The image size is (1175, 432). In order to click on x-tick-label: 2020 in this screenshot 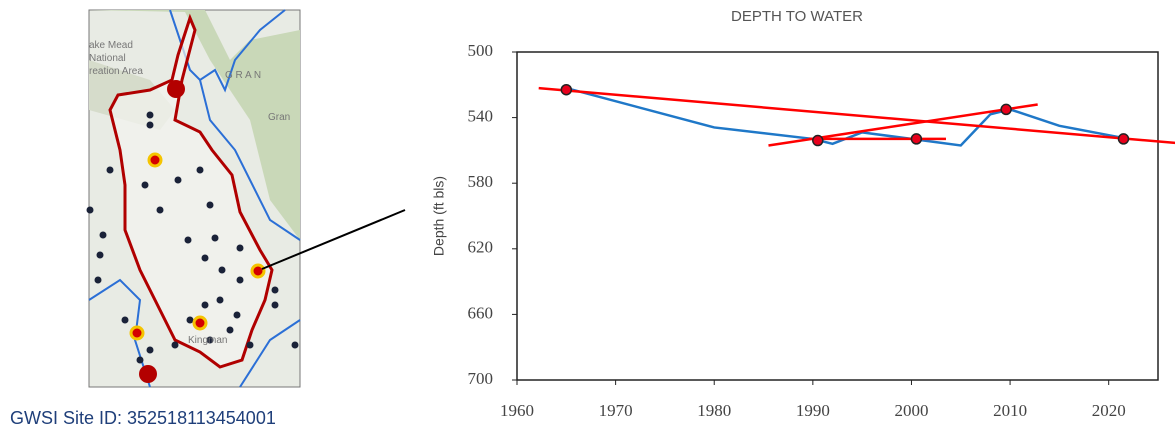, I will do `click(1109, 410)`.